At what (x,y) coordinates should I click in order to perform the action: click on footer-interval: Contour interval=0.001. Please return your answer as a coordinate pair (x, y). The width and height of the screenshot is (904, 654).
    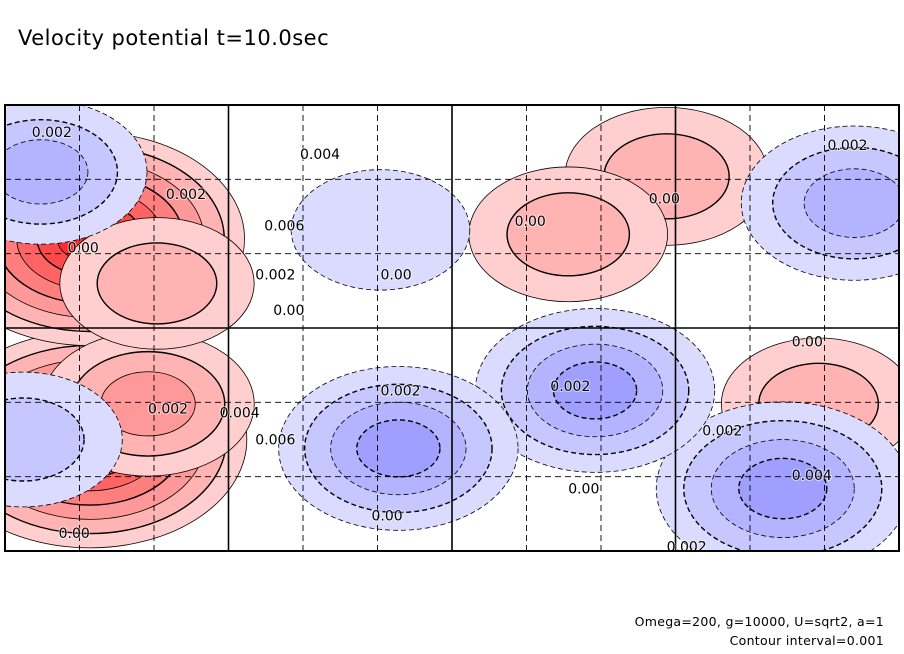
    Looking at the image, I should click on (806, 640).